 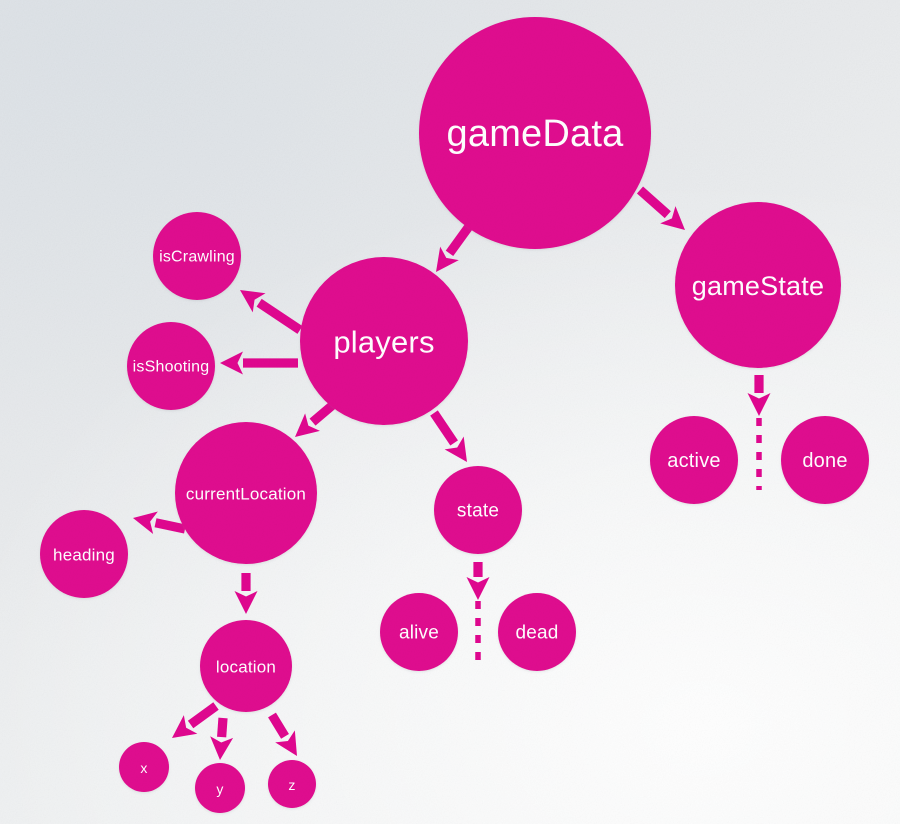 What do you see at coordinates (448, 436) in the screenshot?
I see `edge-arrow-players-to-state` at bounding box center [448, 436].